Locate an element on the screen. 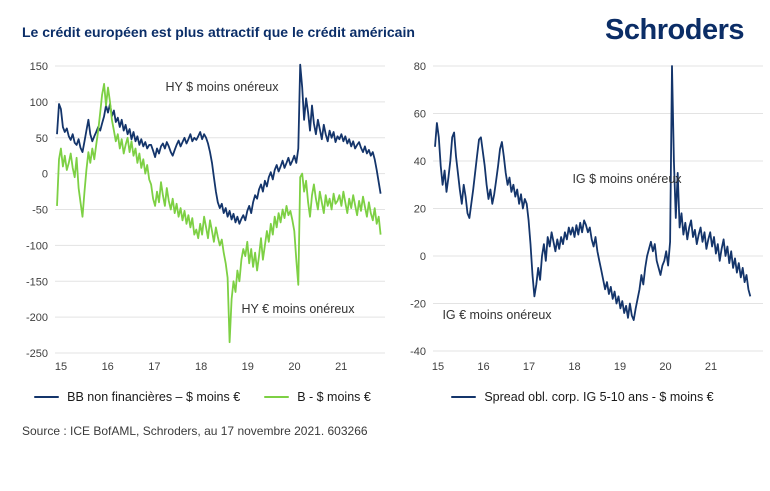  annotation-ig-euro: IG € moins onéreux is located at coordinates (497, 315).